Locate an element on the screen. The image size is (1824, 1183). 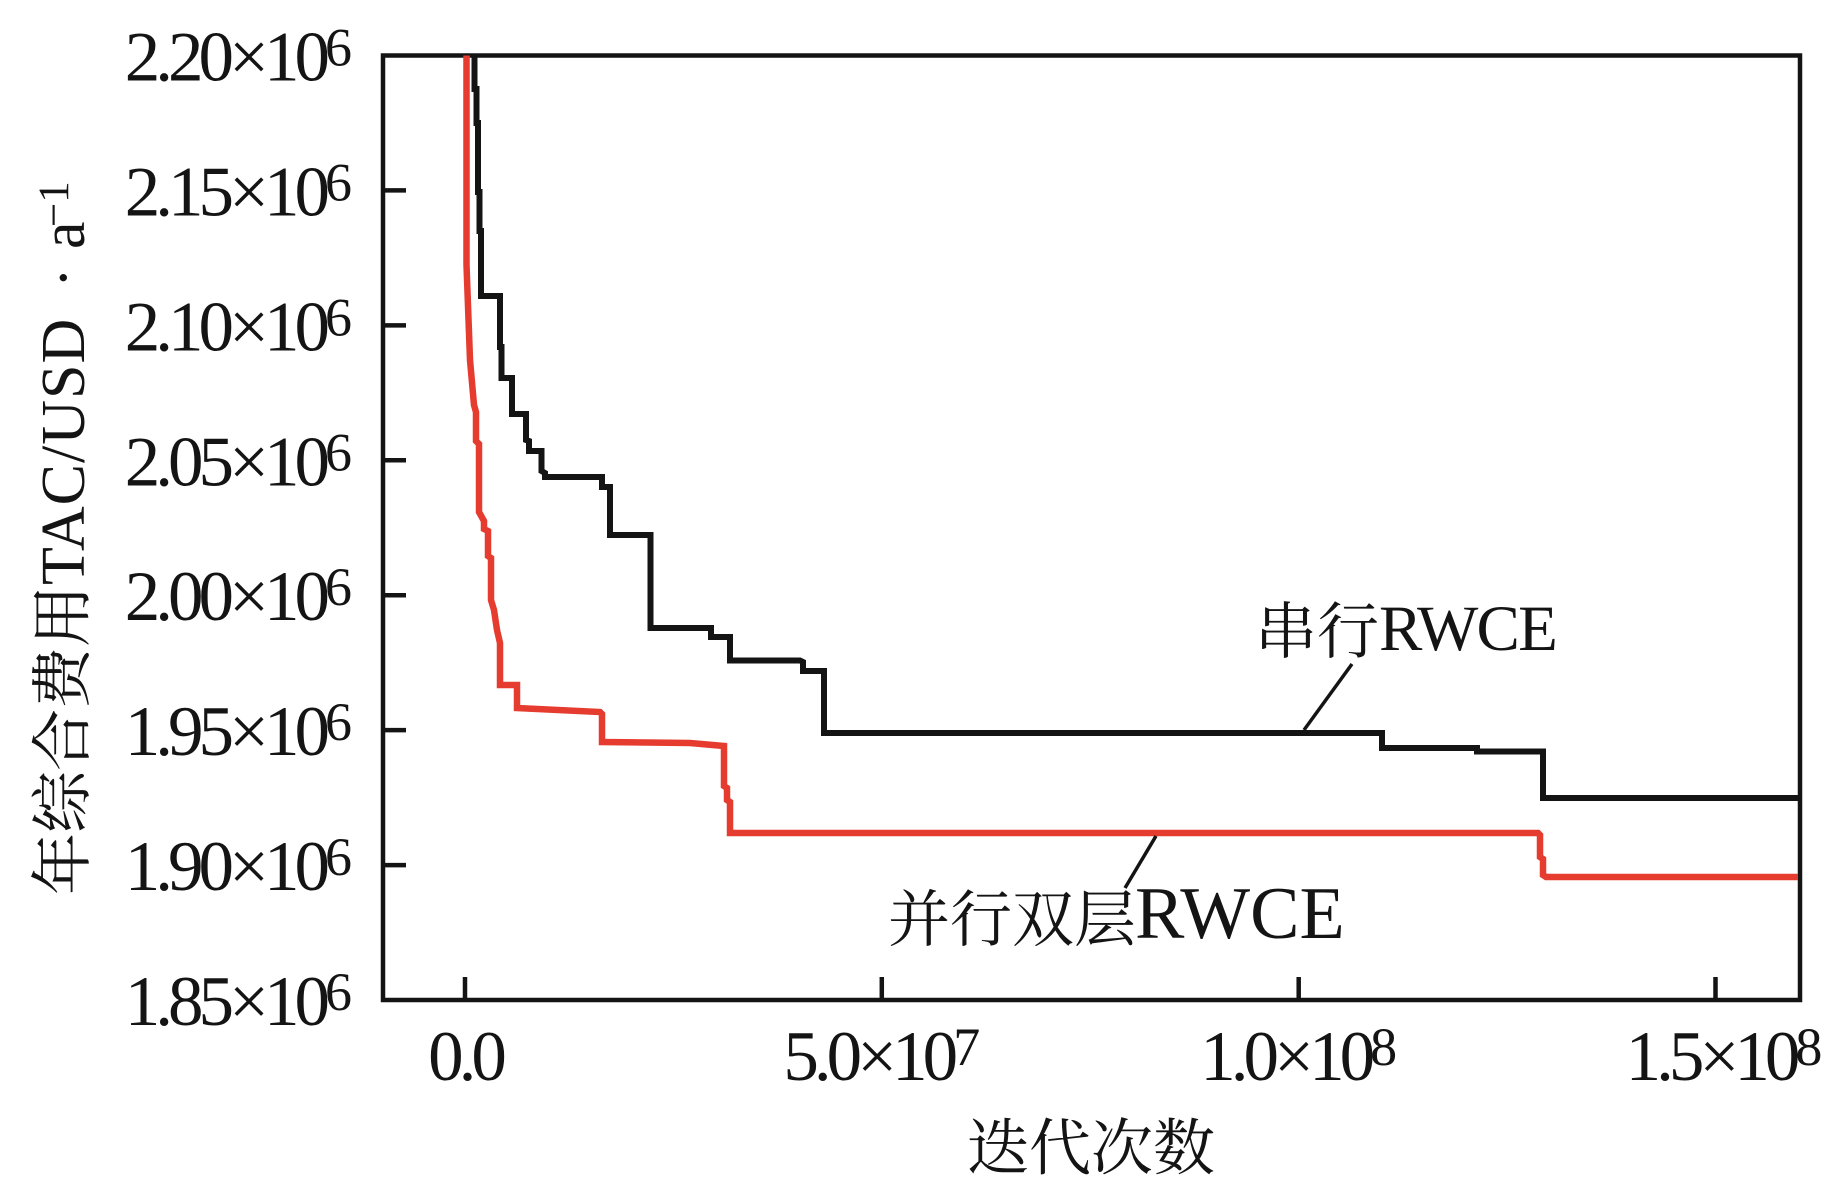
svg-text: 1.95×10 is located at coordinates (226, 732).